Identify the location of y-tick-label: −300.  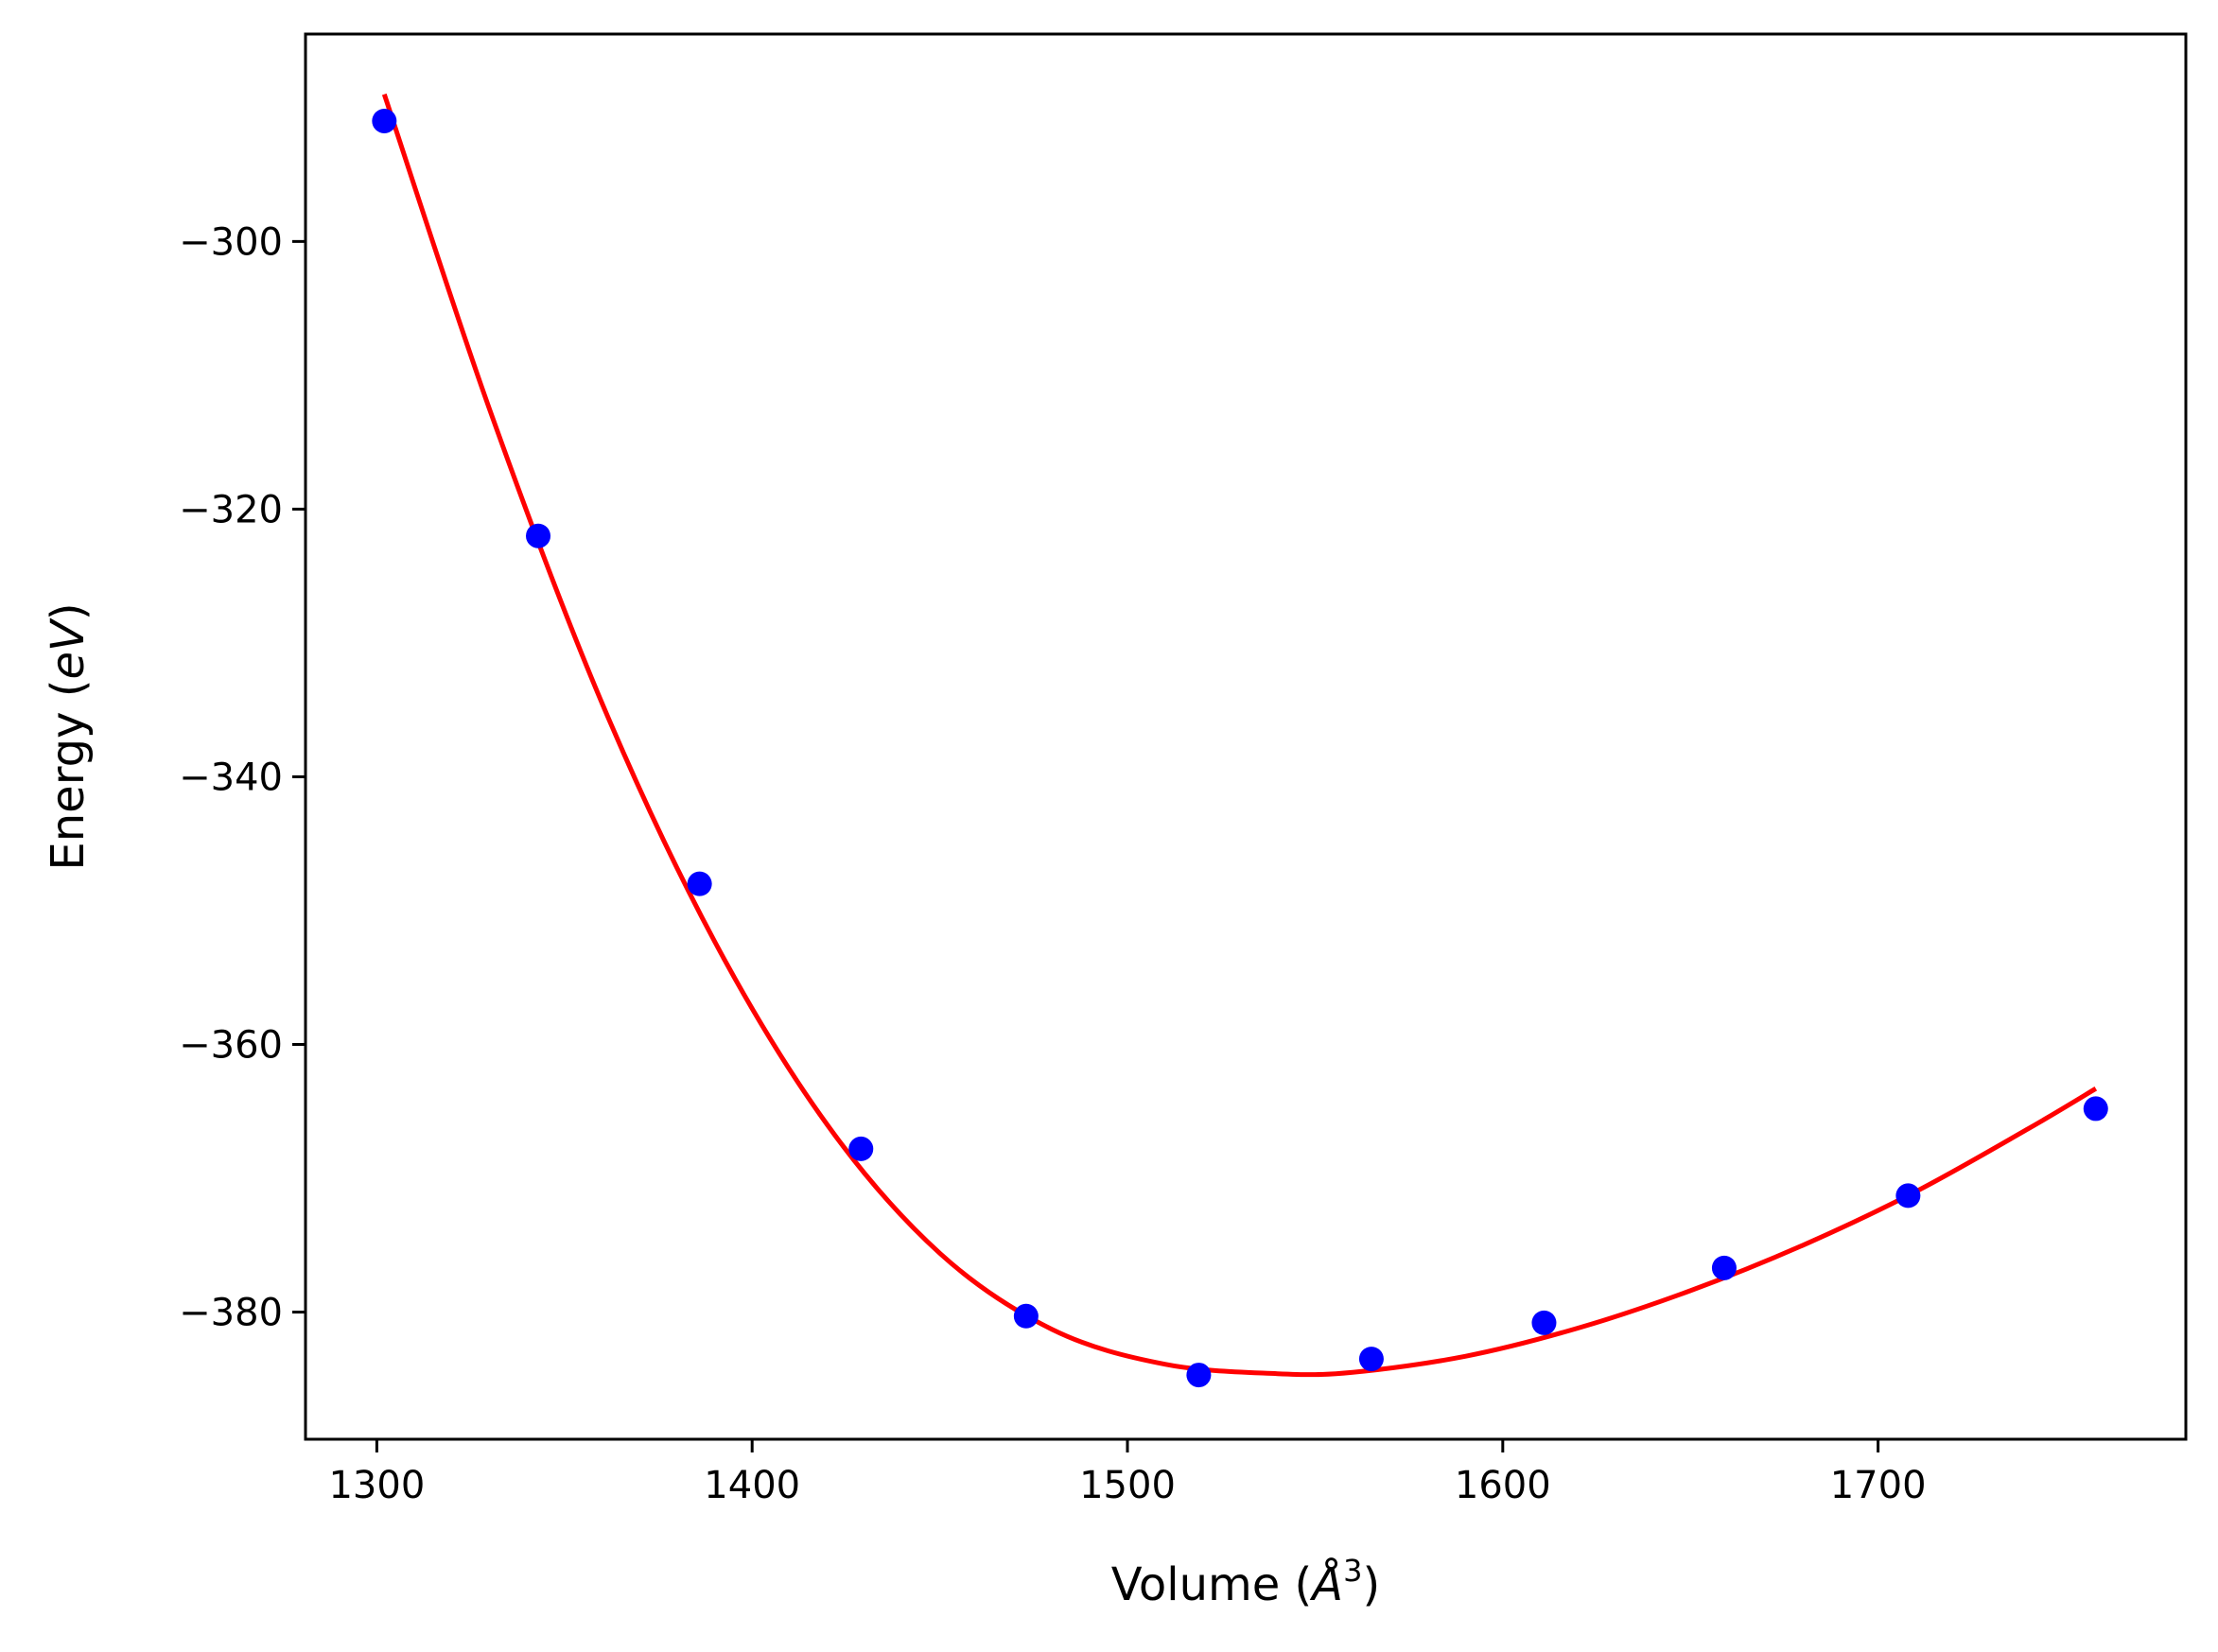
(231, 242).